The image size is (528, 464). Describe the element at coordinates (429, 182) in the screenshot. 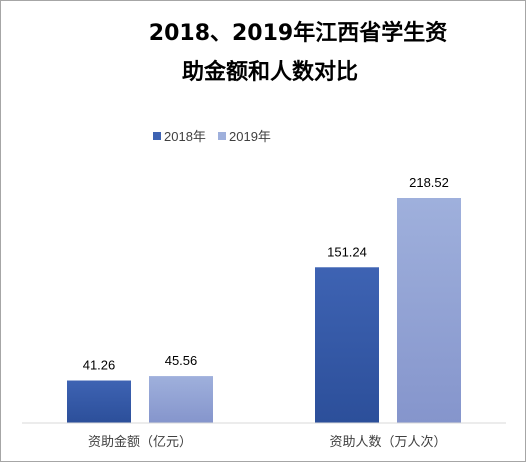

I see `value-label-2019-people: 218.52` at that location.